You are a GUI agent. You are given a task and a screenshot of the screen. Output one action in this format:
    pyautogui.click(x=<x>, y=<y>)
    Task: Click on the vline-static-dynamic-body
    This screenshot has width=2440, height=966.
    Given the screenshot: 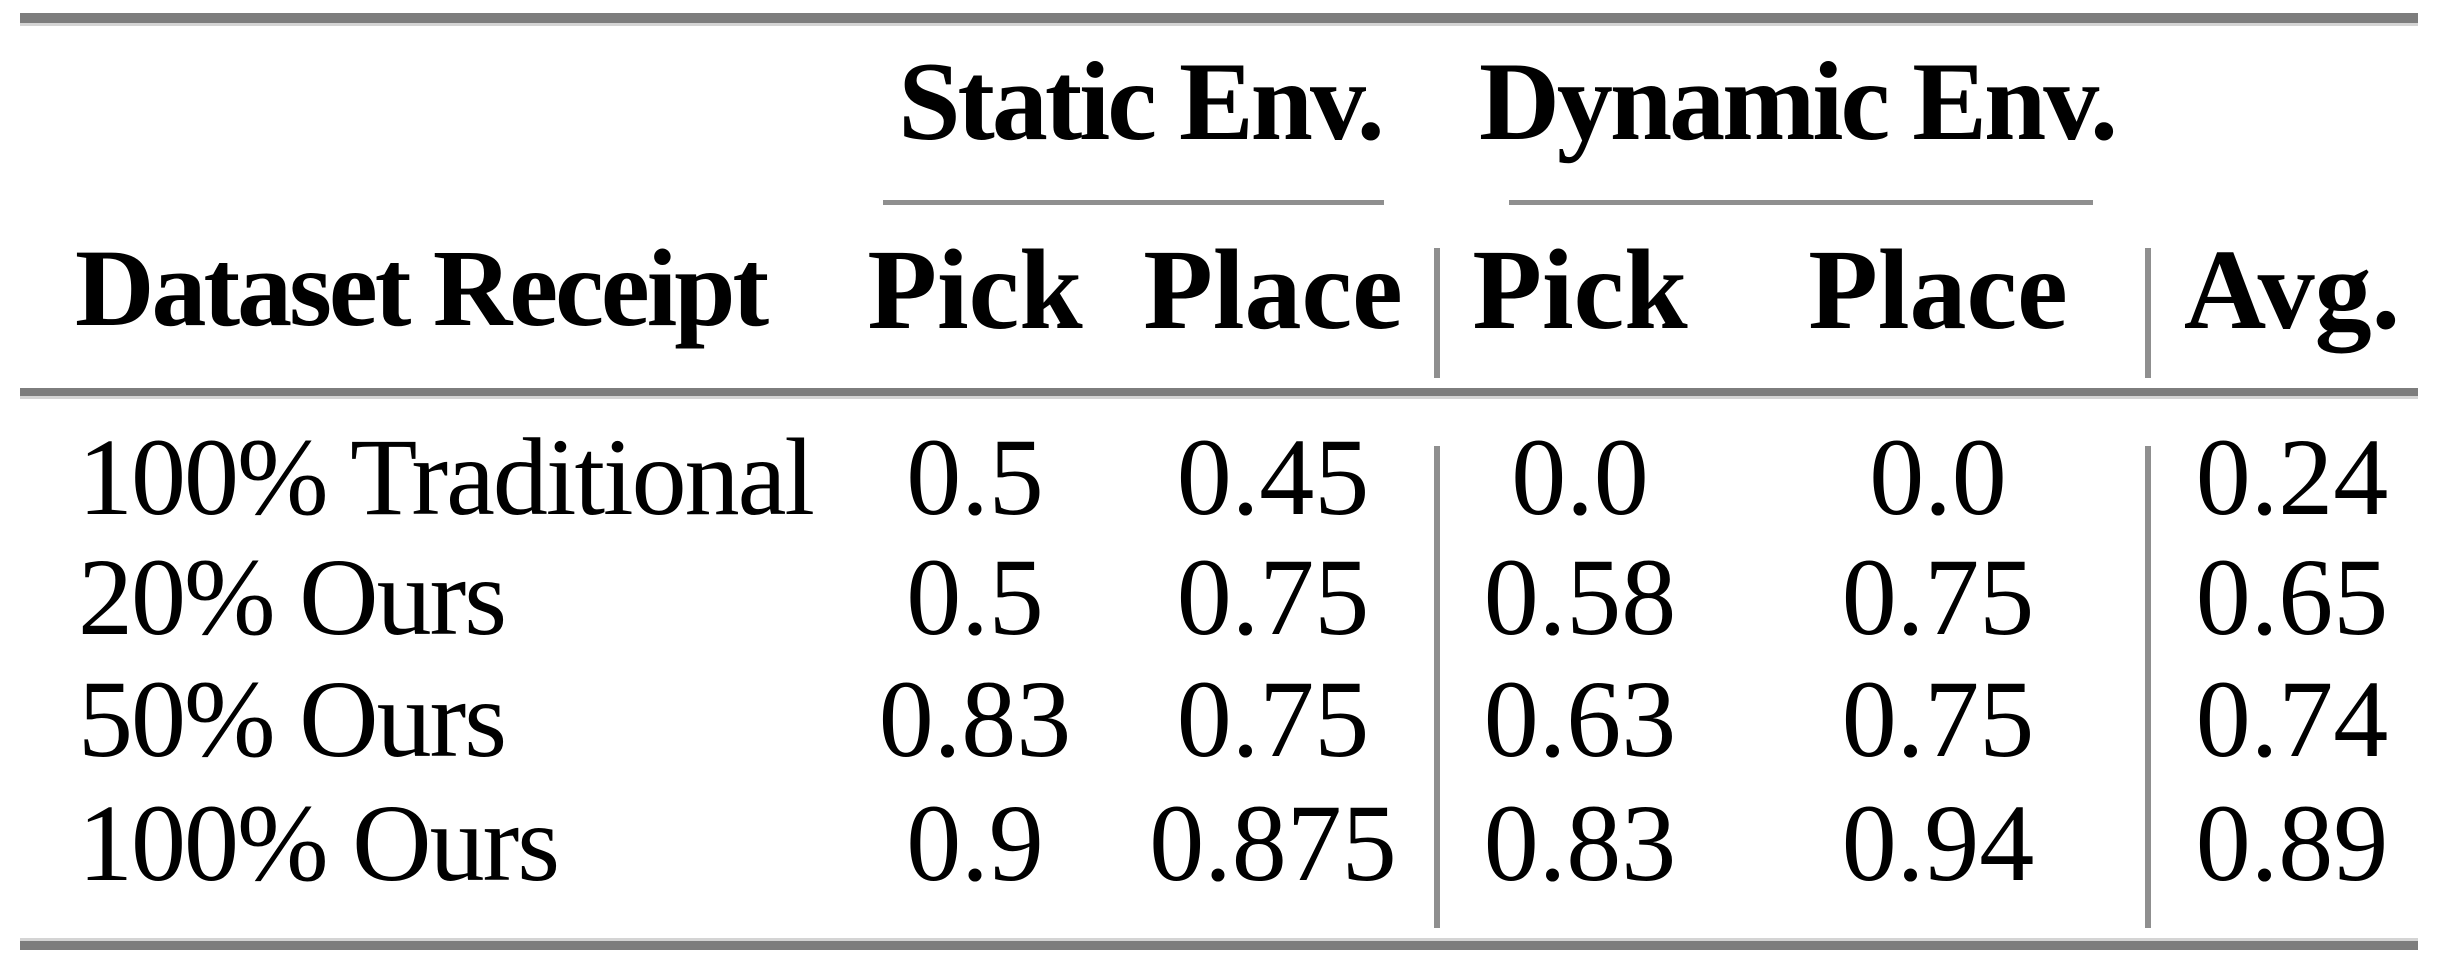 What is the action you would take?
    pyautogui.click(x=1437, y=687)
    